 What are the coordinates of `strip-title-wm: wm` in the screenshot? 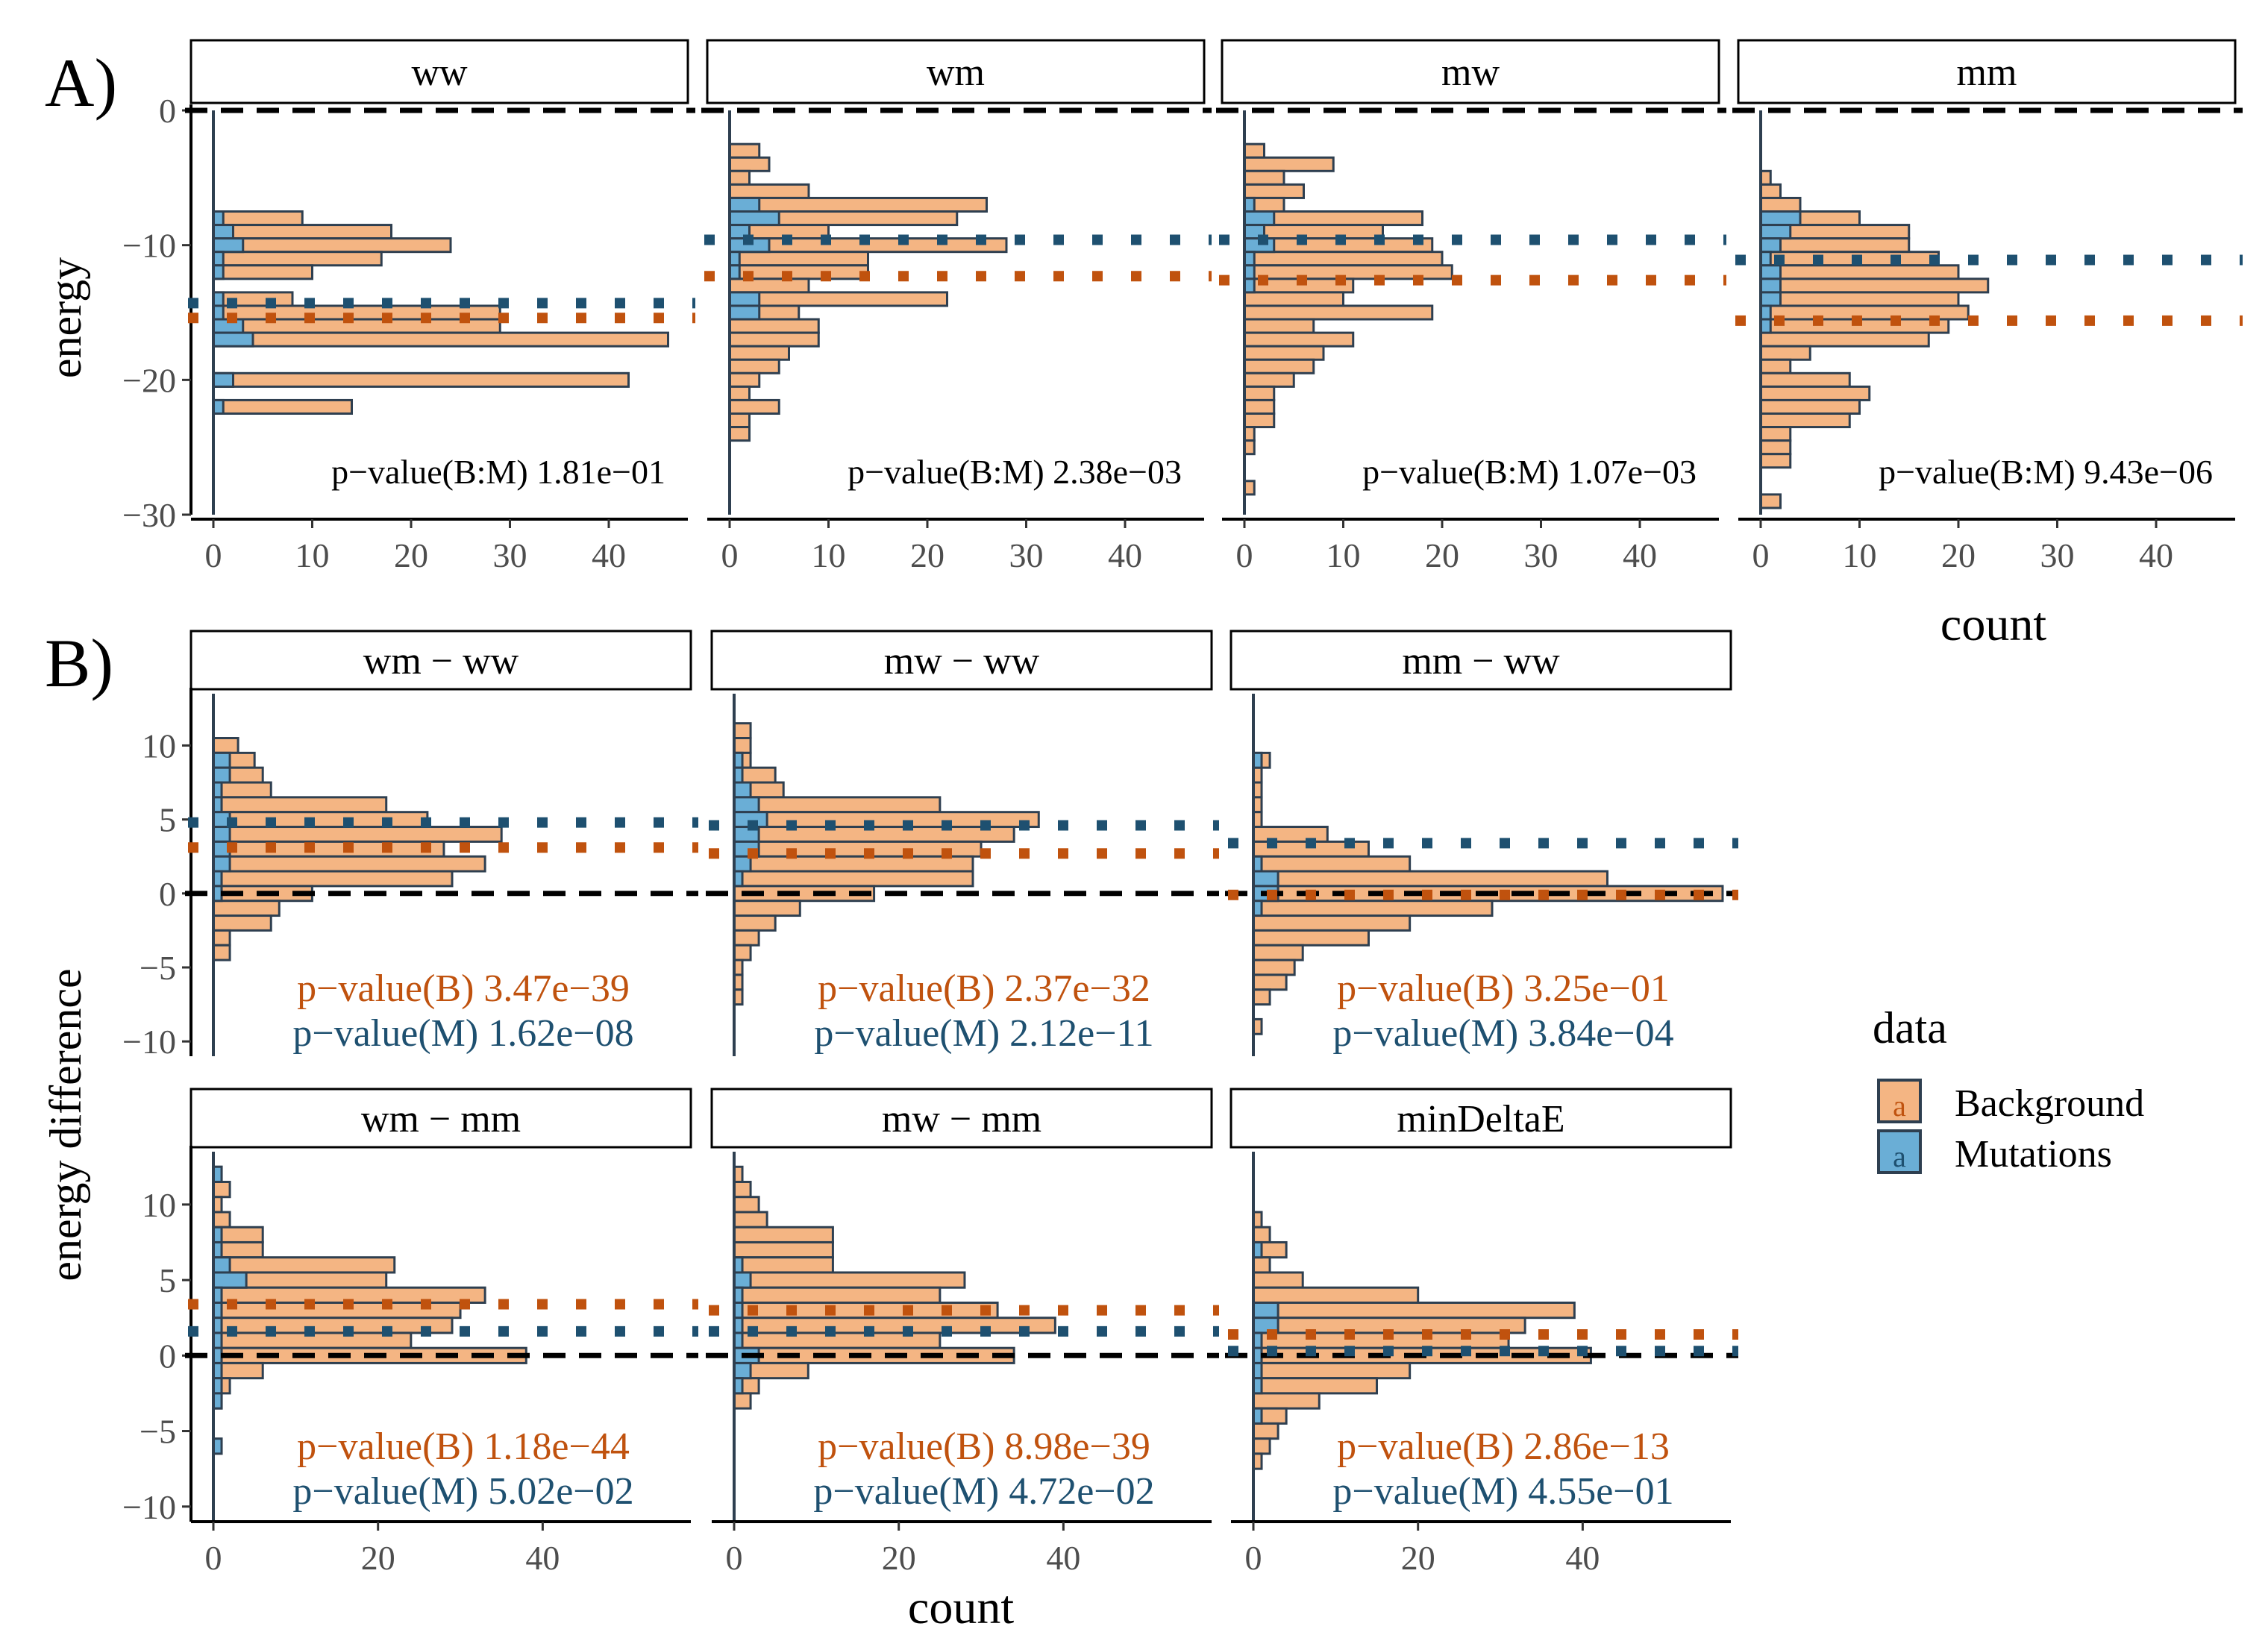 It's located at (956, 72).